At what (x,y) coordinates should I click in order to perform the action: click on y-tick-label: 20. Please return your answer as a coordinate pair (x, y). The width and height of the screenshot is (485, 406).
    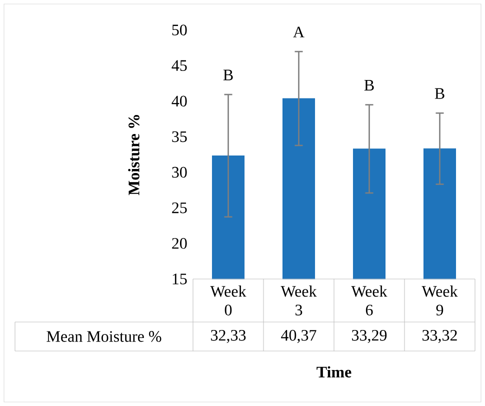
    Looking at the image, I should click on (179, 243).